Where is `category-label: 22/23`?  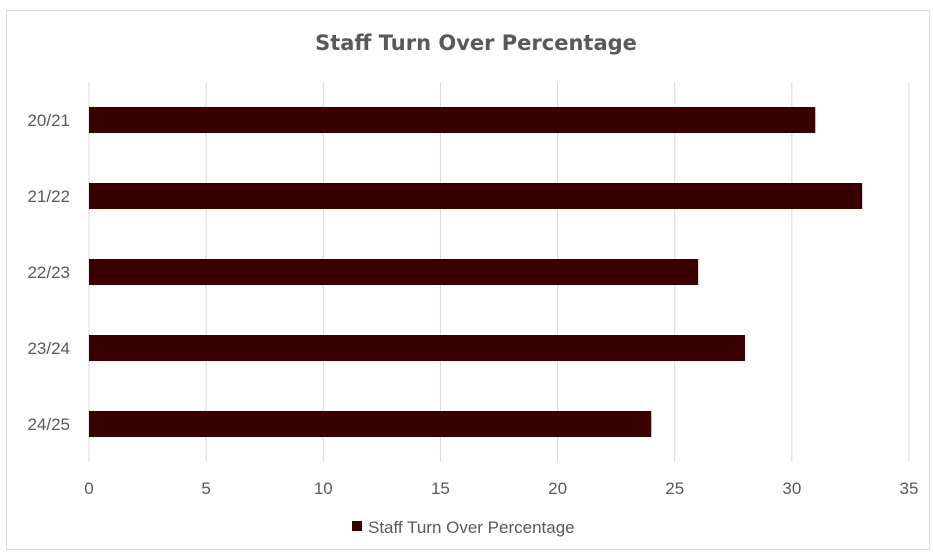 category-label: 22/23 is located at coordinates (48, 272).